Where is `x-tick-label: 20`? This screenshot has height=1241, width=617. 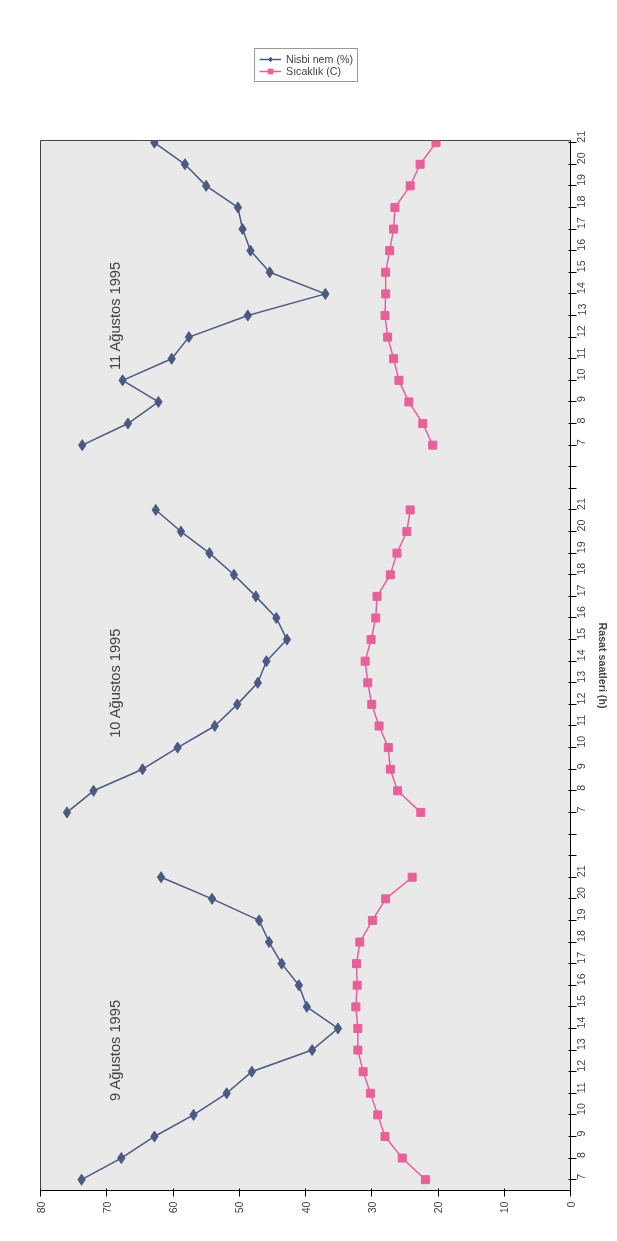
x-tick-label: 20 is located at coordinates (438, 1207).